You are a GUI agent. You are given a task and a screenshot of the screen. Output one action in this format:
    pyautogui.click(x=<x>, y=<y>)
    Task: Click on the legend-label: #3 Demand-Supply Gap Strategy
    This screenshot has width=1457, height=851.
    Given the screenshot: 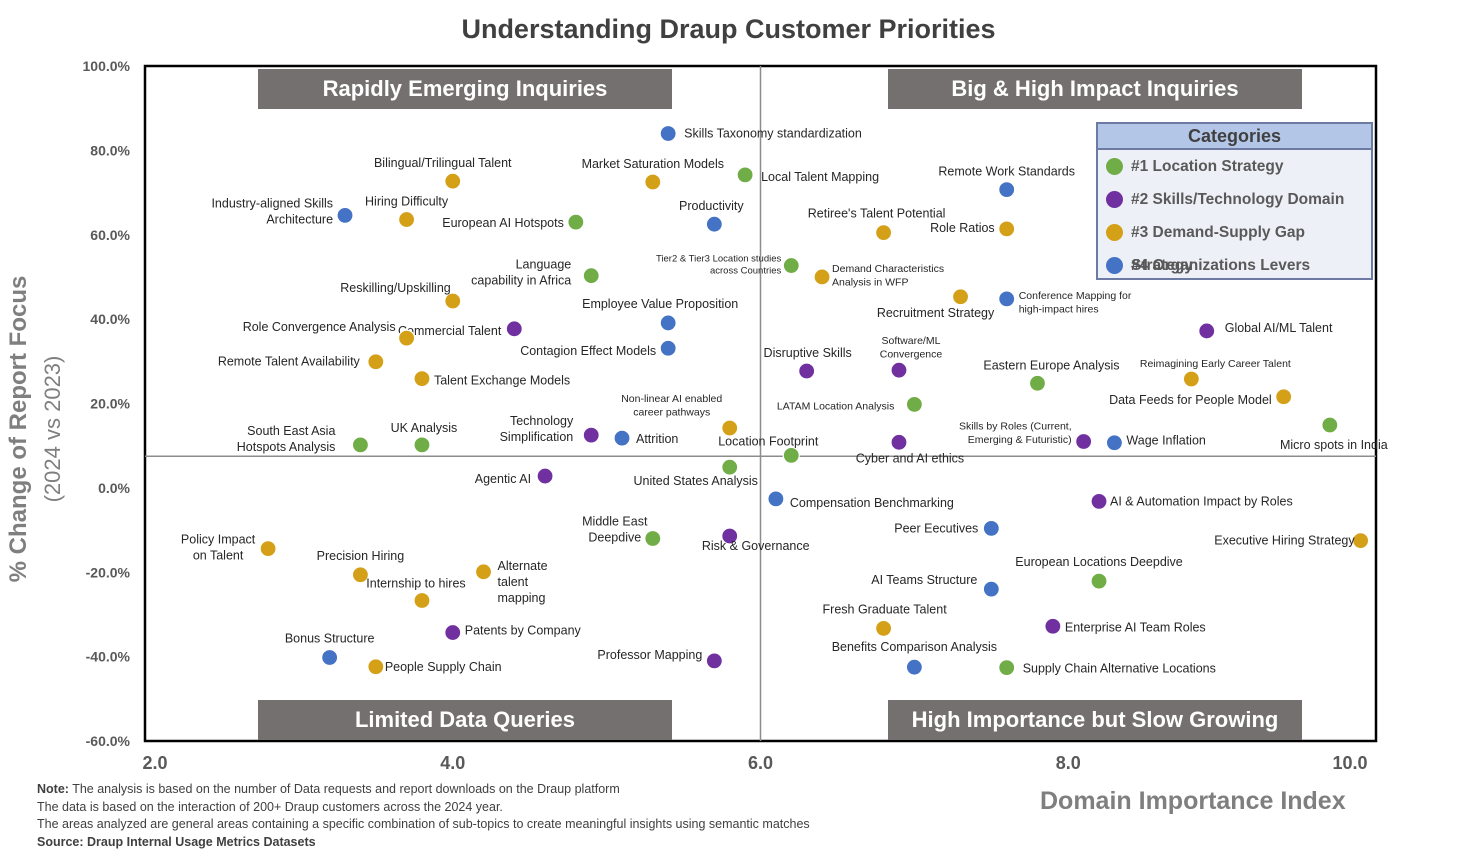 What is the action you would take?
    pyautogui.click(x=1218, y=249)
    